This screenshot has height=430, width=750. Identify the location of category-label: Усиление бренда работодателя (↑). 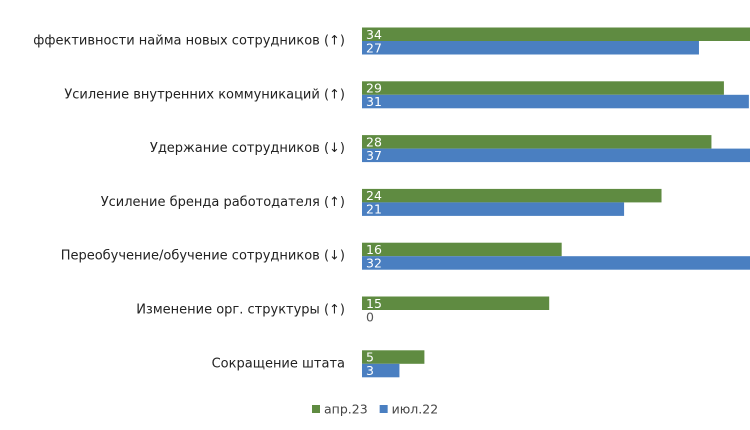
(223, 202).